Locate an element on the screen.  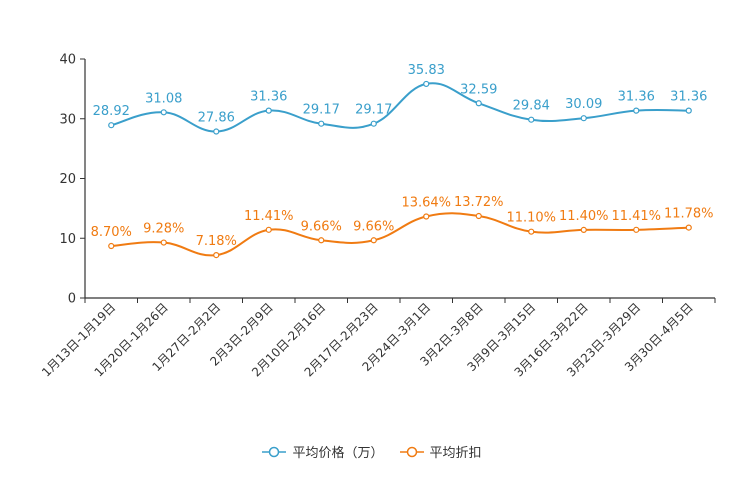
data-label: 11.10% is located at coordinates (531, 218).